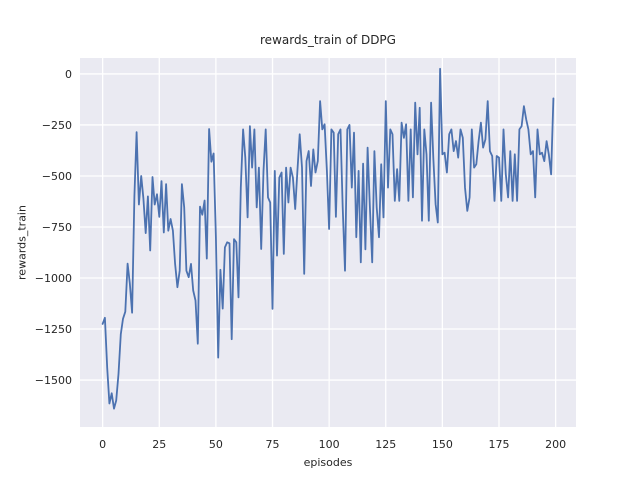 This screenshot has width=640, height=480. I want to click on x-tick-label: 100, so click(329, 444).